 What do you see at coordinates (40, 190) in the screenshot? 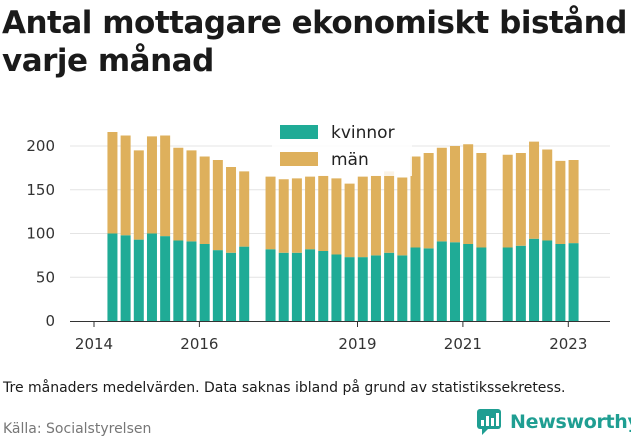
I see `y-tick-label: 150` at bounding box center [40, 190].